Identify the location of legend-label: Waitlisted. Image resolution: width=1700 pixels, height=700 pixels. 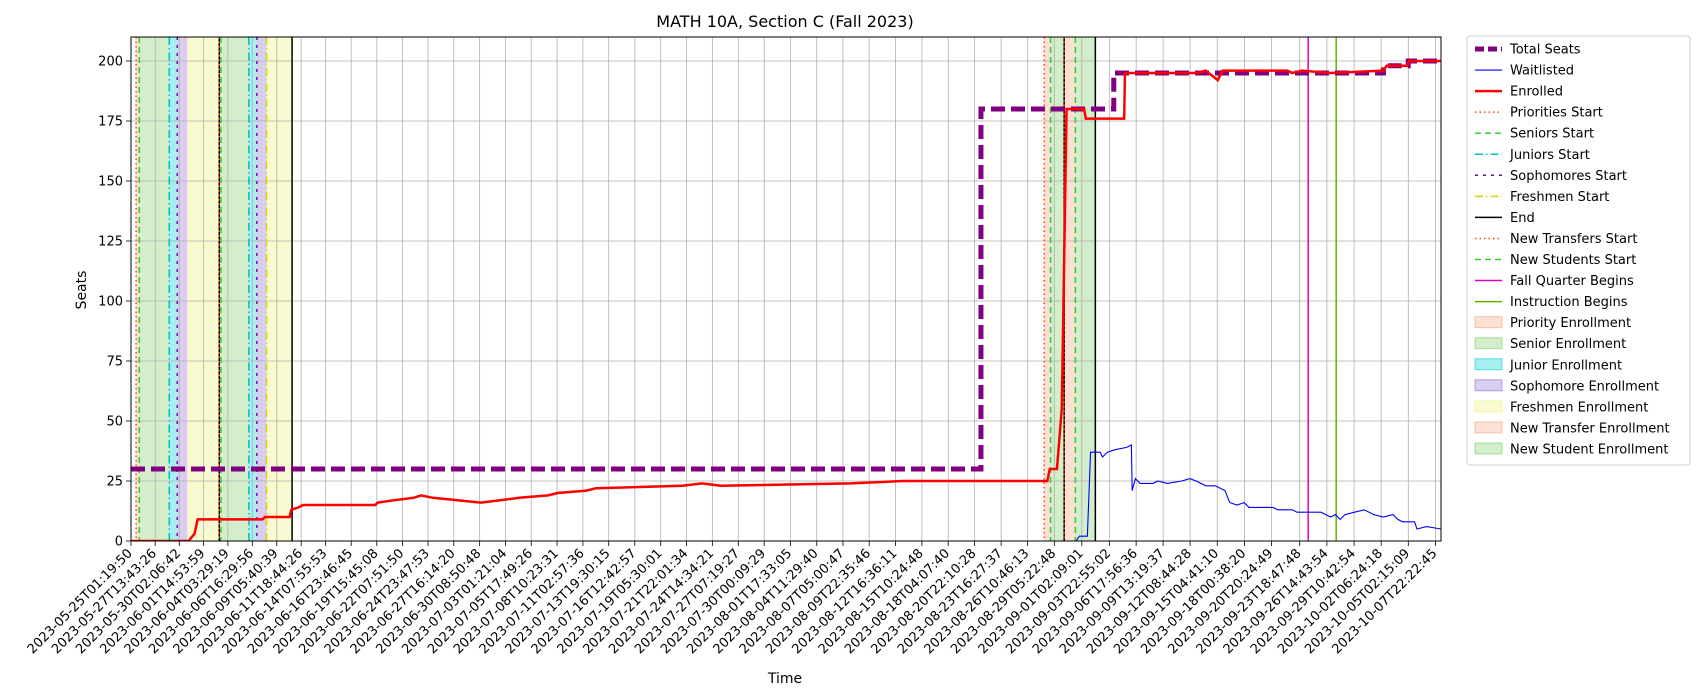
(1542, 71).